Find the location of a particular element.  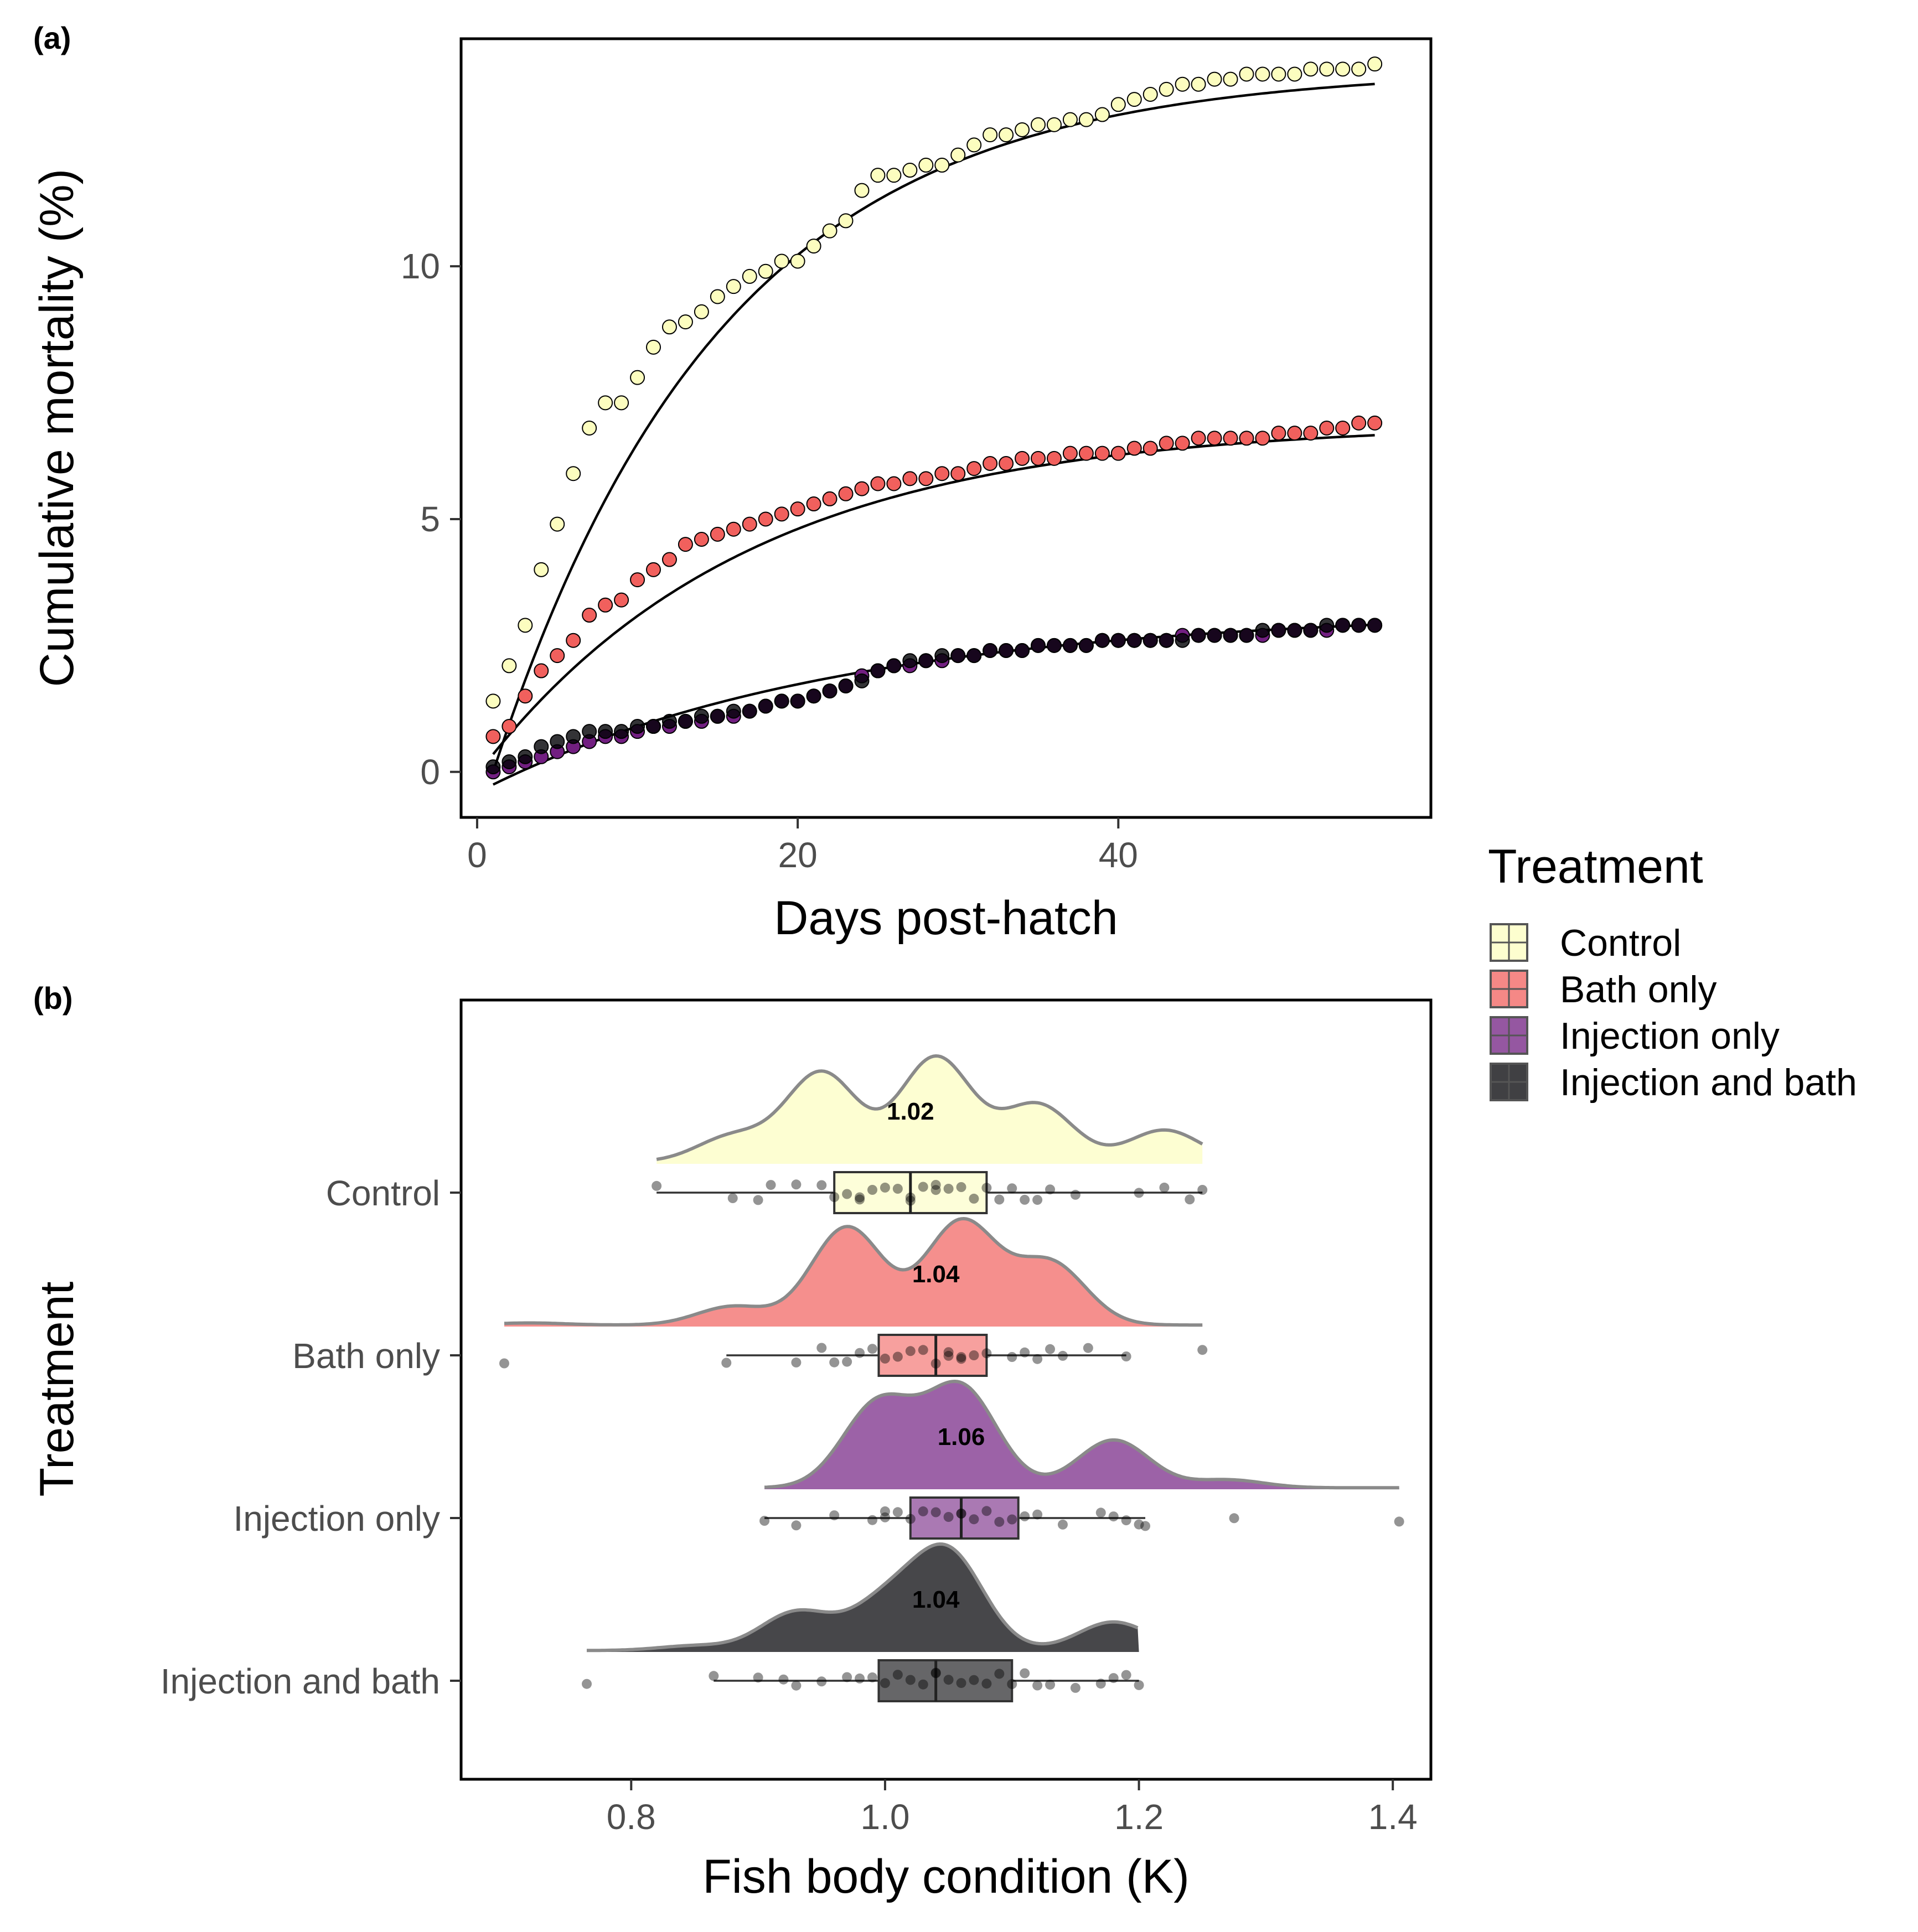

x-tick-label: 1.2 is located at coordinates (1139, 1817).